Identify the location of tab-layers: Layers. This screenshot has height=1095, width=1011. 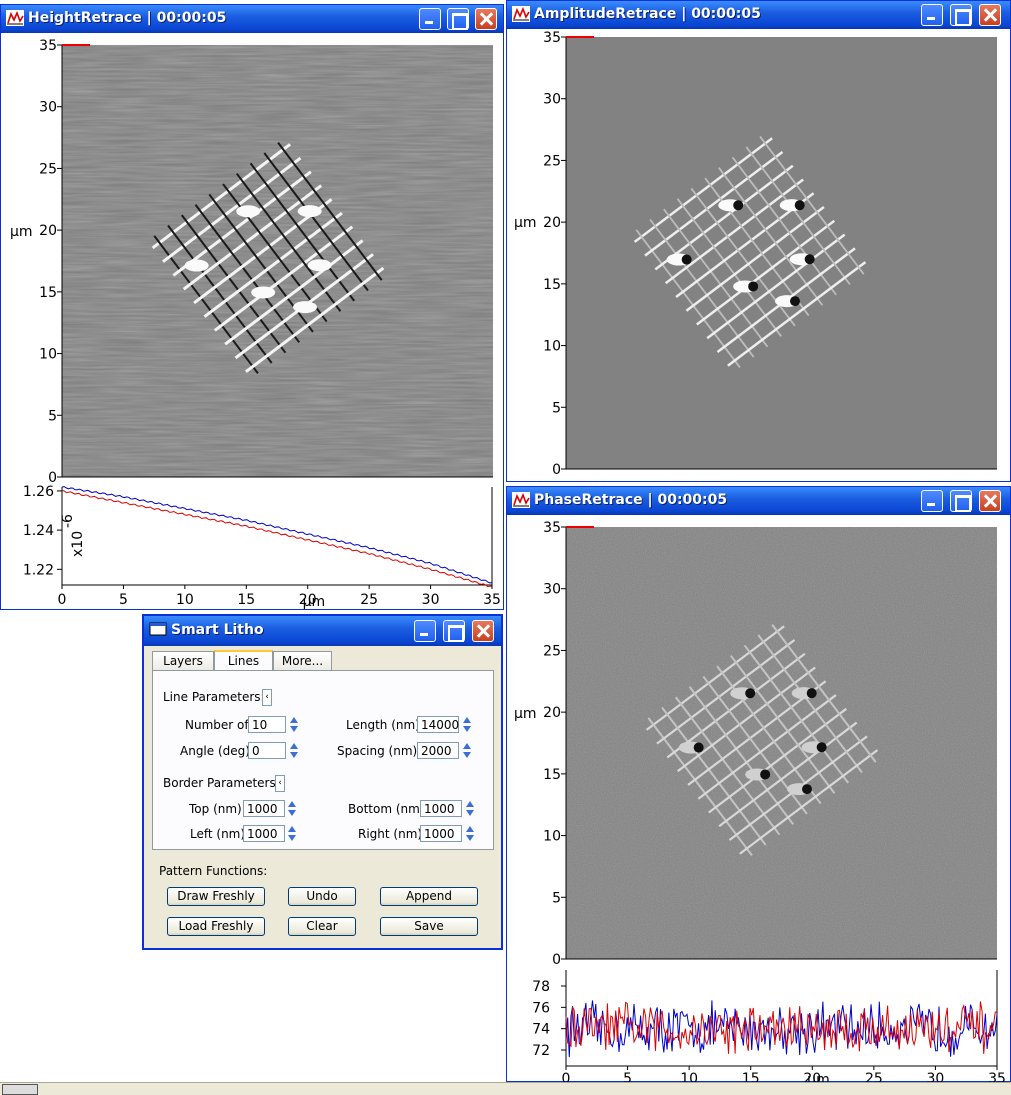
(183, 660).